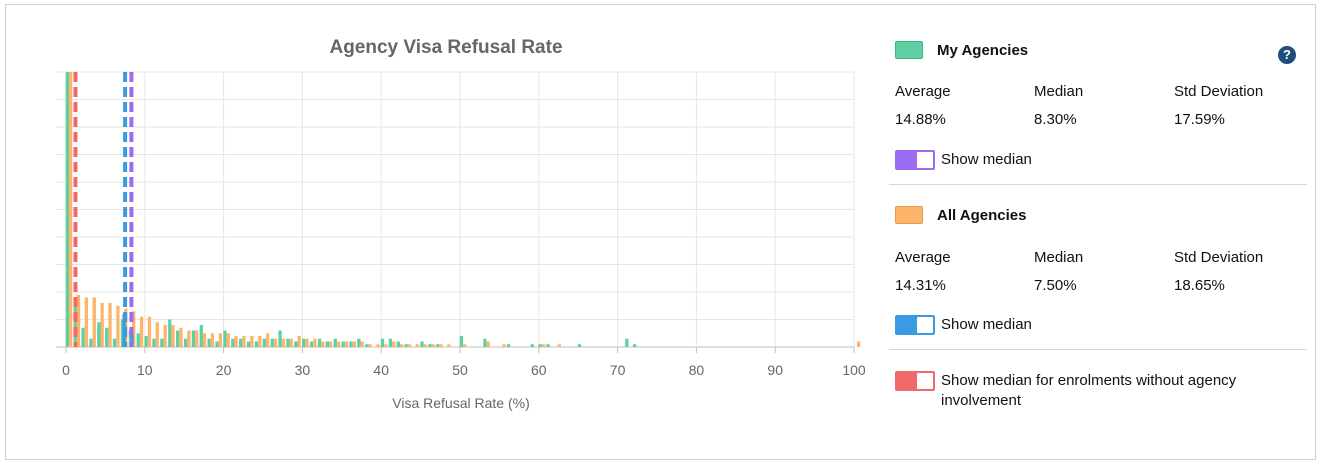 The image size is (1321, 465). I want to click on x-tick-label: 90, so click(775, 370).